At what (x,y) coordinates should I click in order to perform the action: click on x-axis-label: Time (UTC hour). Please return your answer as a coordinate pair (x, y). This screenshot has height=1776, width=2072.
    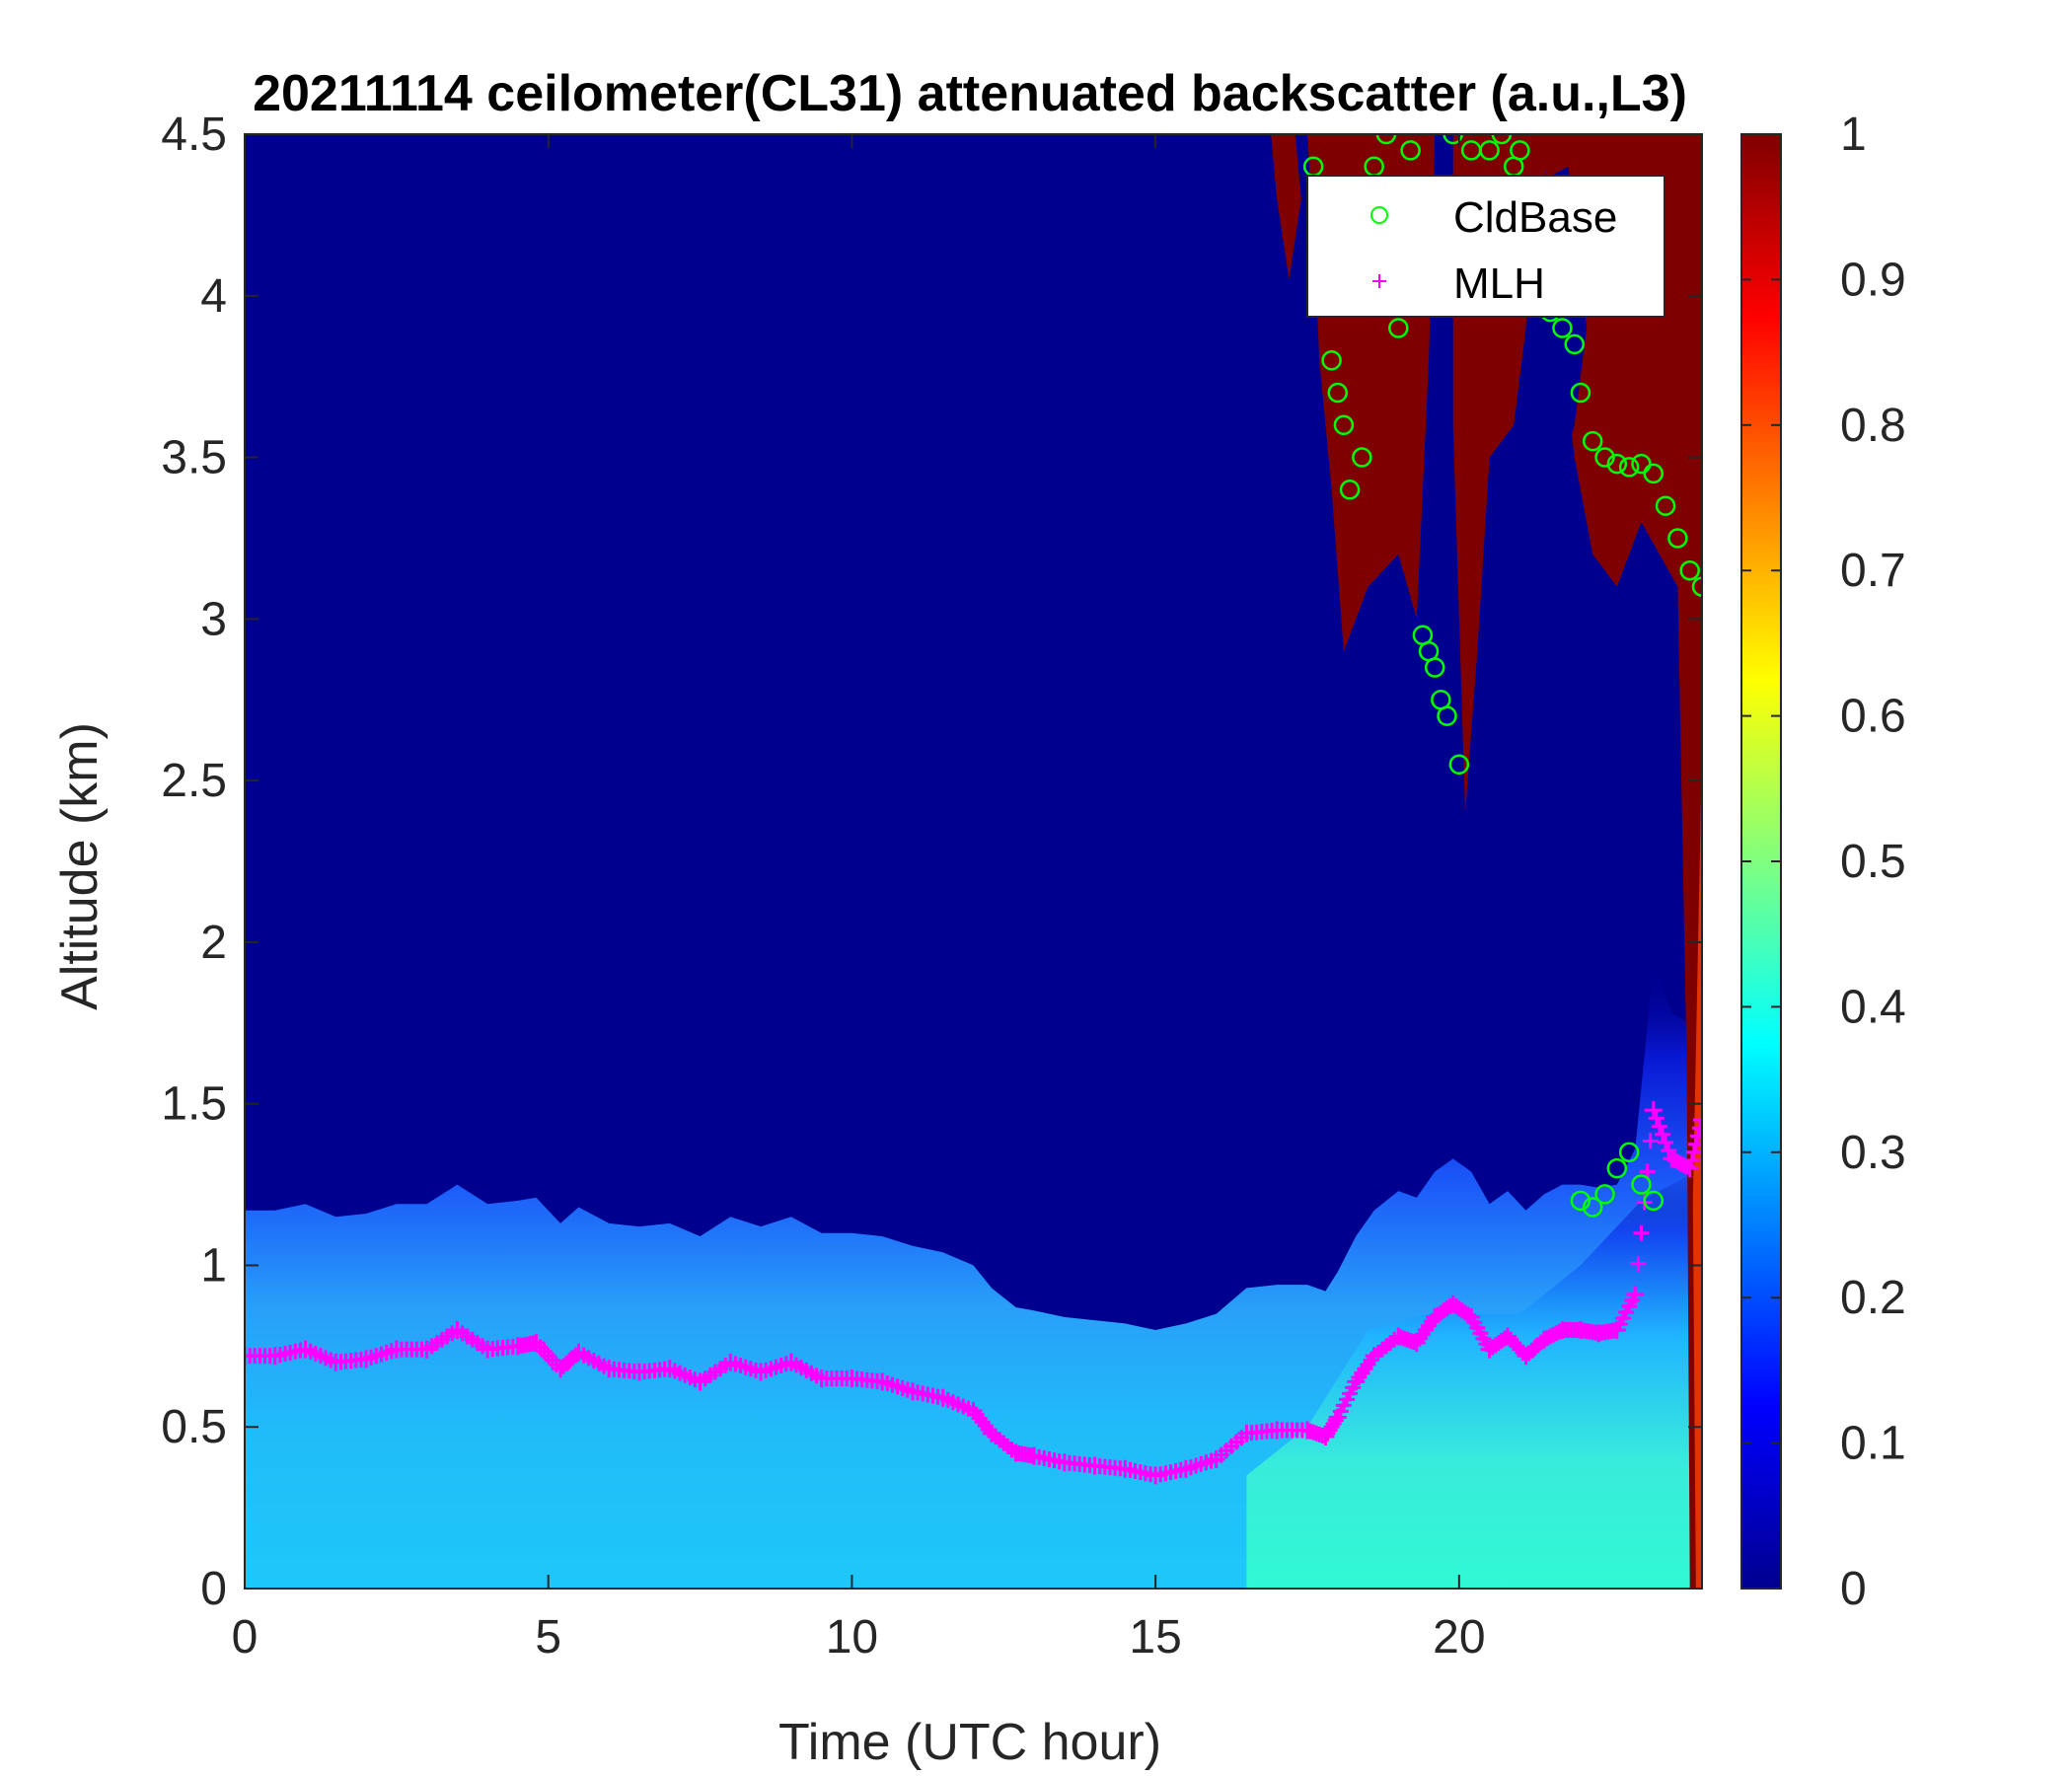
    Looking at the image, I should click on (970, 1743).